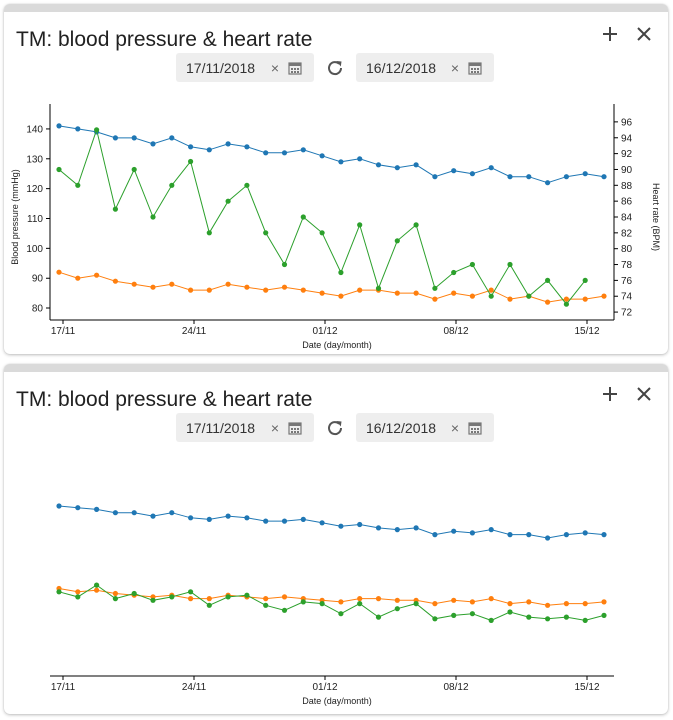 The image size is (673, 720). Describe the element at coordinates (331, 154) in the screenshot. I see `systolic-line` at that location.